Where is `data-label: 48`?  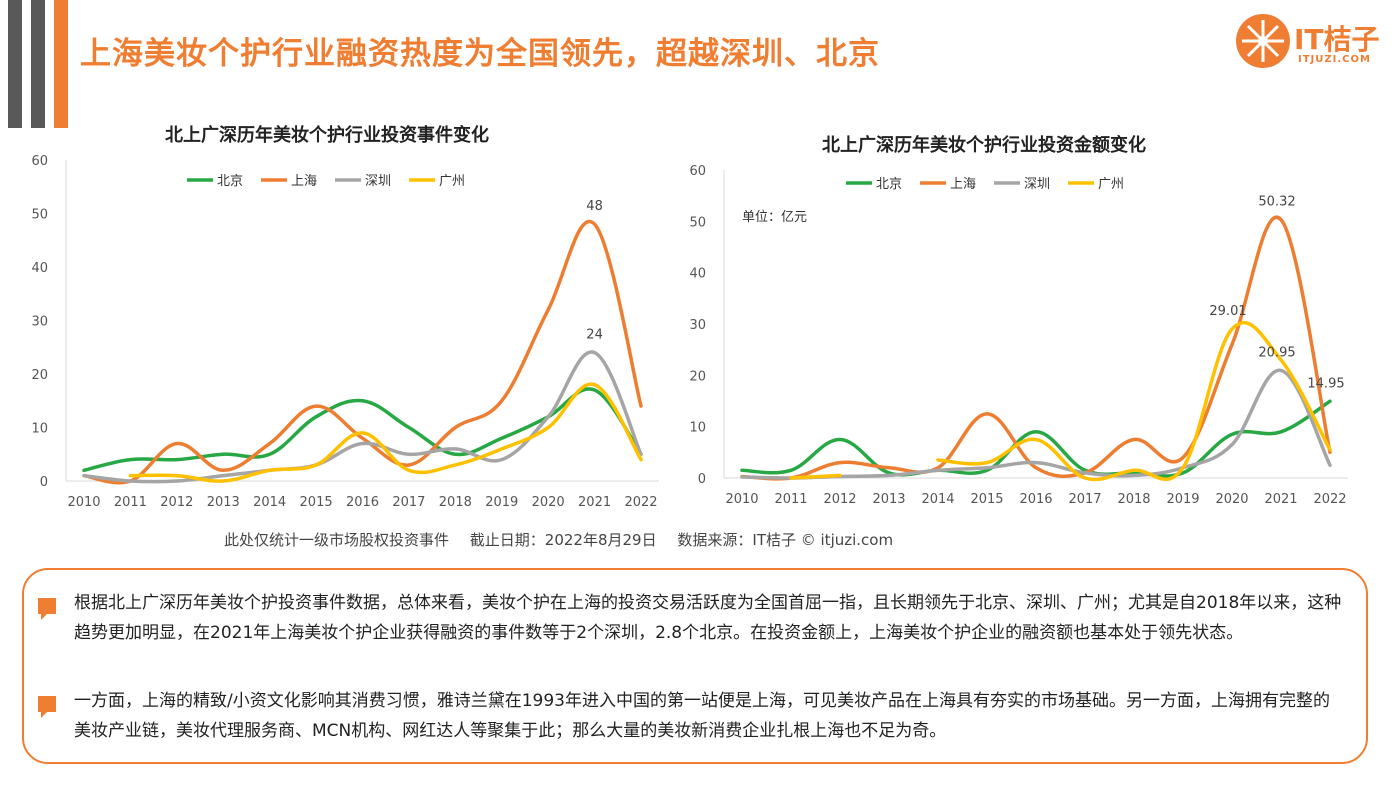
data-label: 48 is located at coordinates (594, 206).